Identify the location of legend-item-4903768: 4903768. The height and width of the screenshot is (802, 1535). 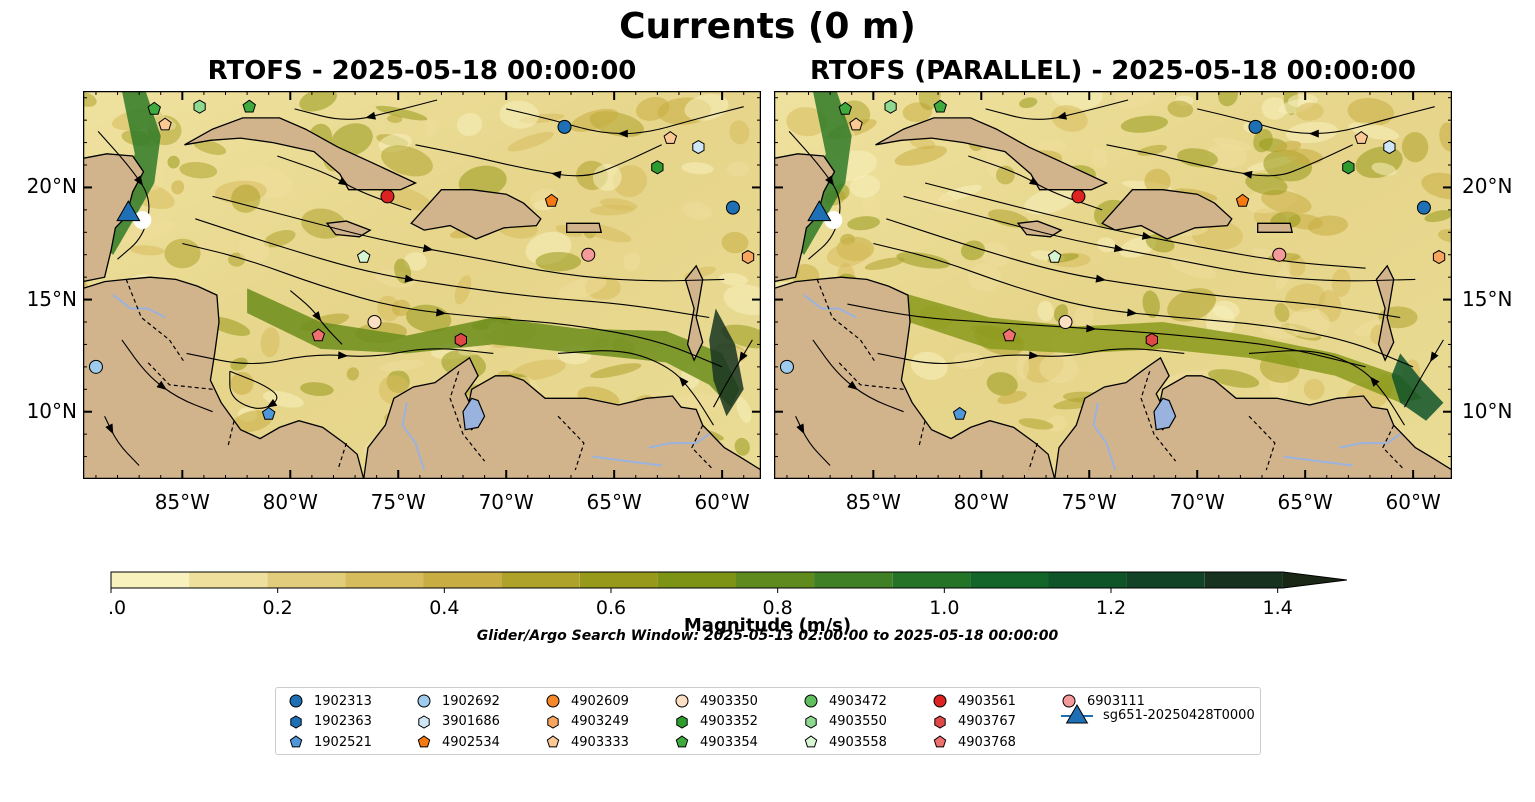
(973, 742).